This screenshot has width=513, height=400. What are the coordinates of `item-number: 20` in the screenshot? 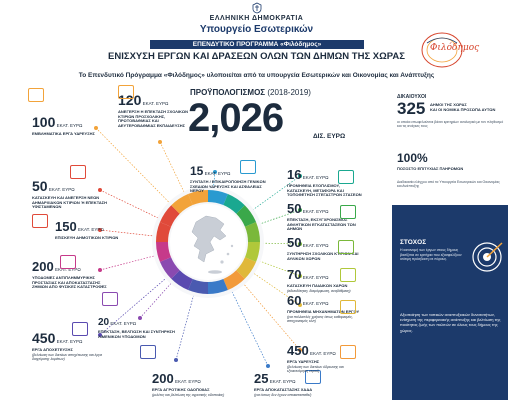 It's located at (104, 322).